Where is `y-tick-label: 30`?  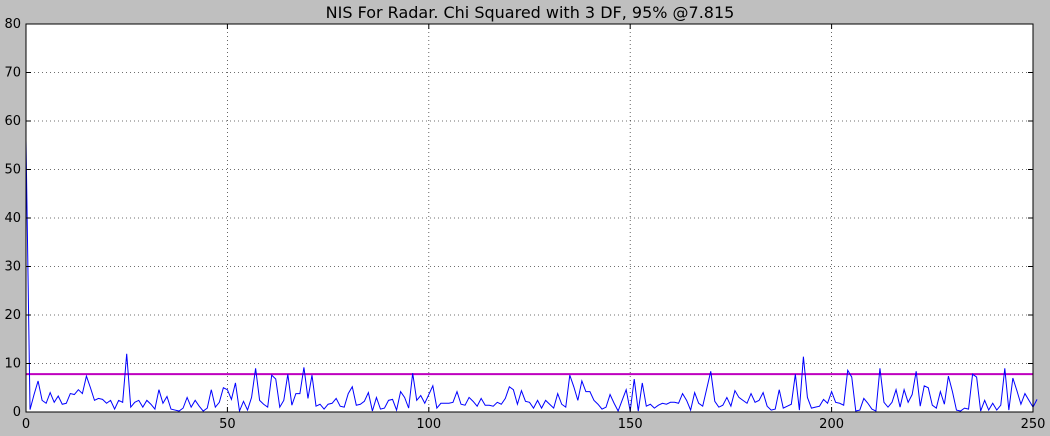 y-tick-label: 30 is located at coordinates (12, 267).